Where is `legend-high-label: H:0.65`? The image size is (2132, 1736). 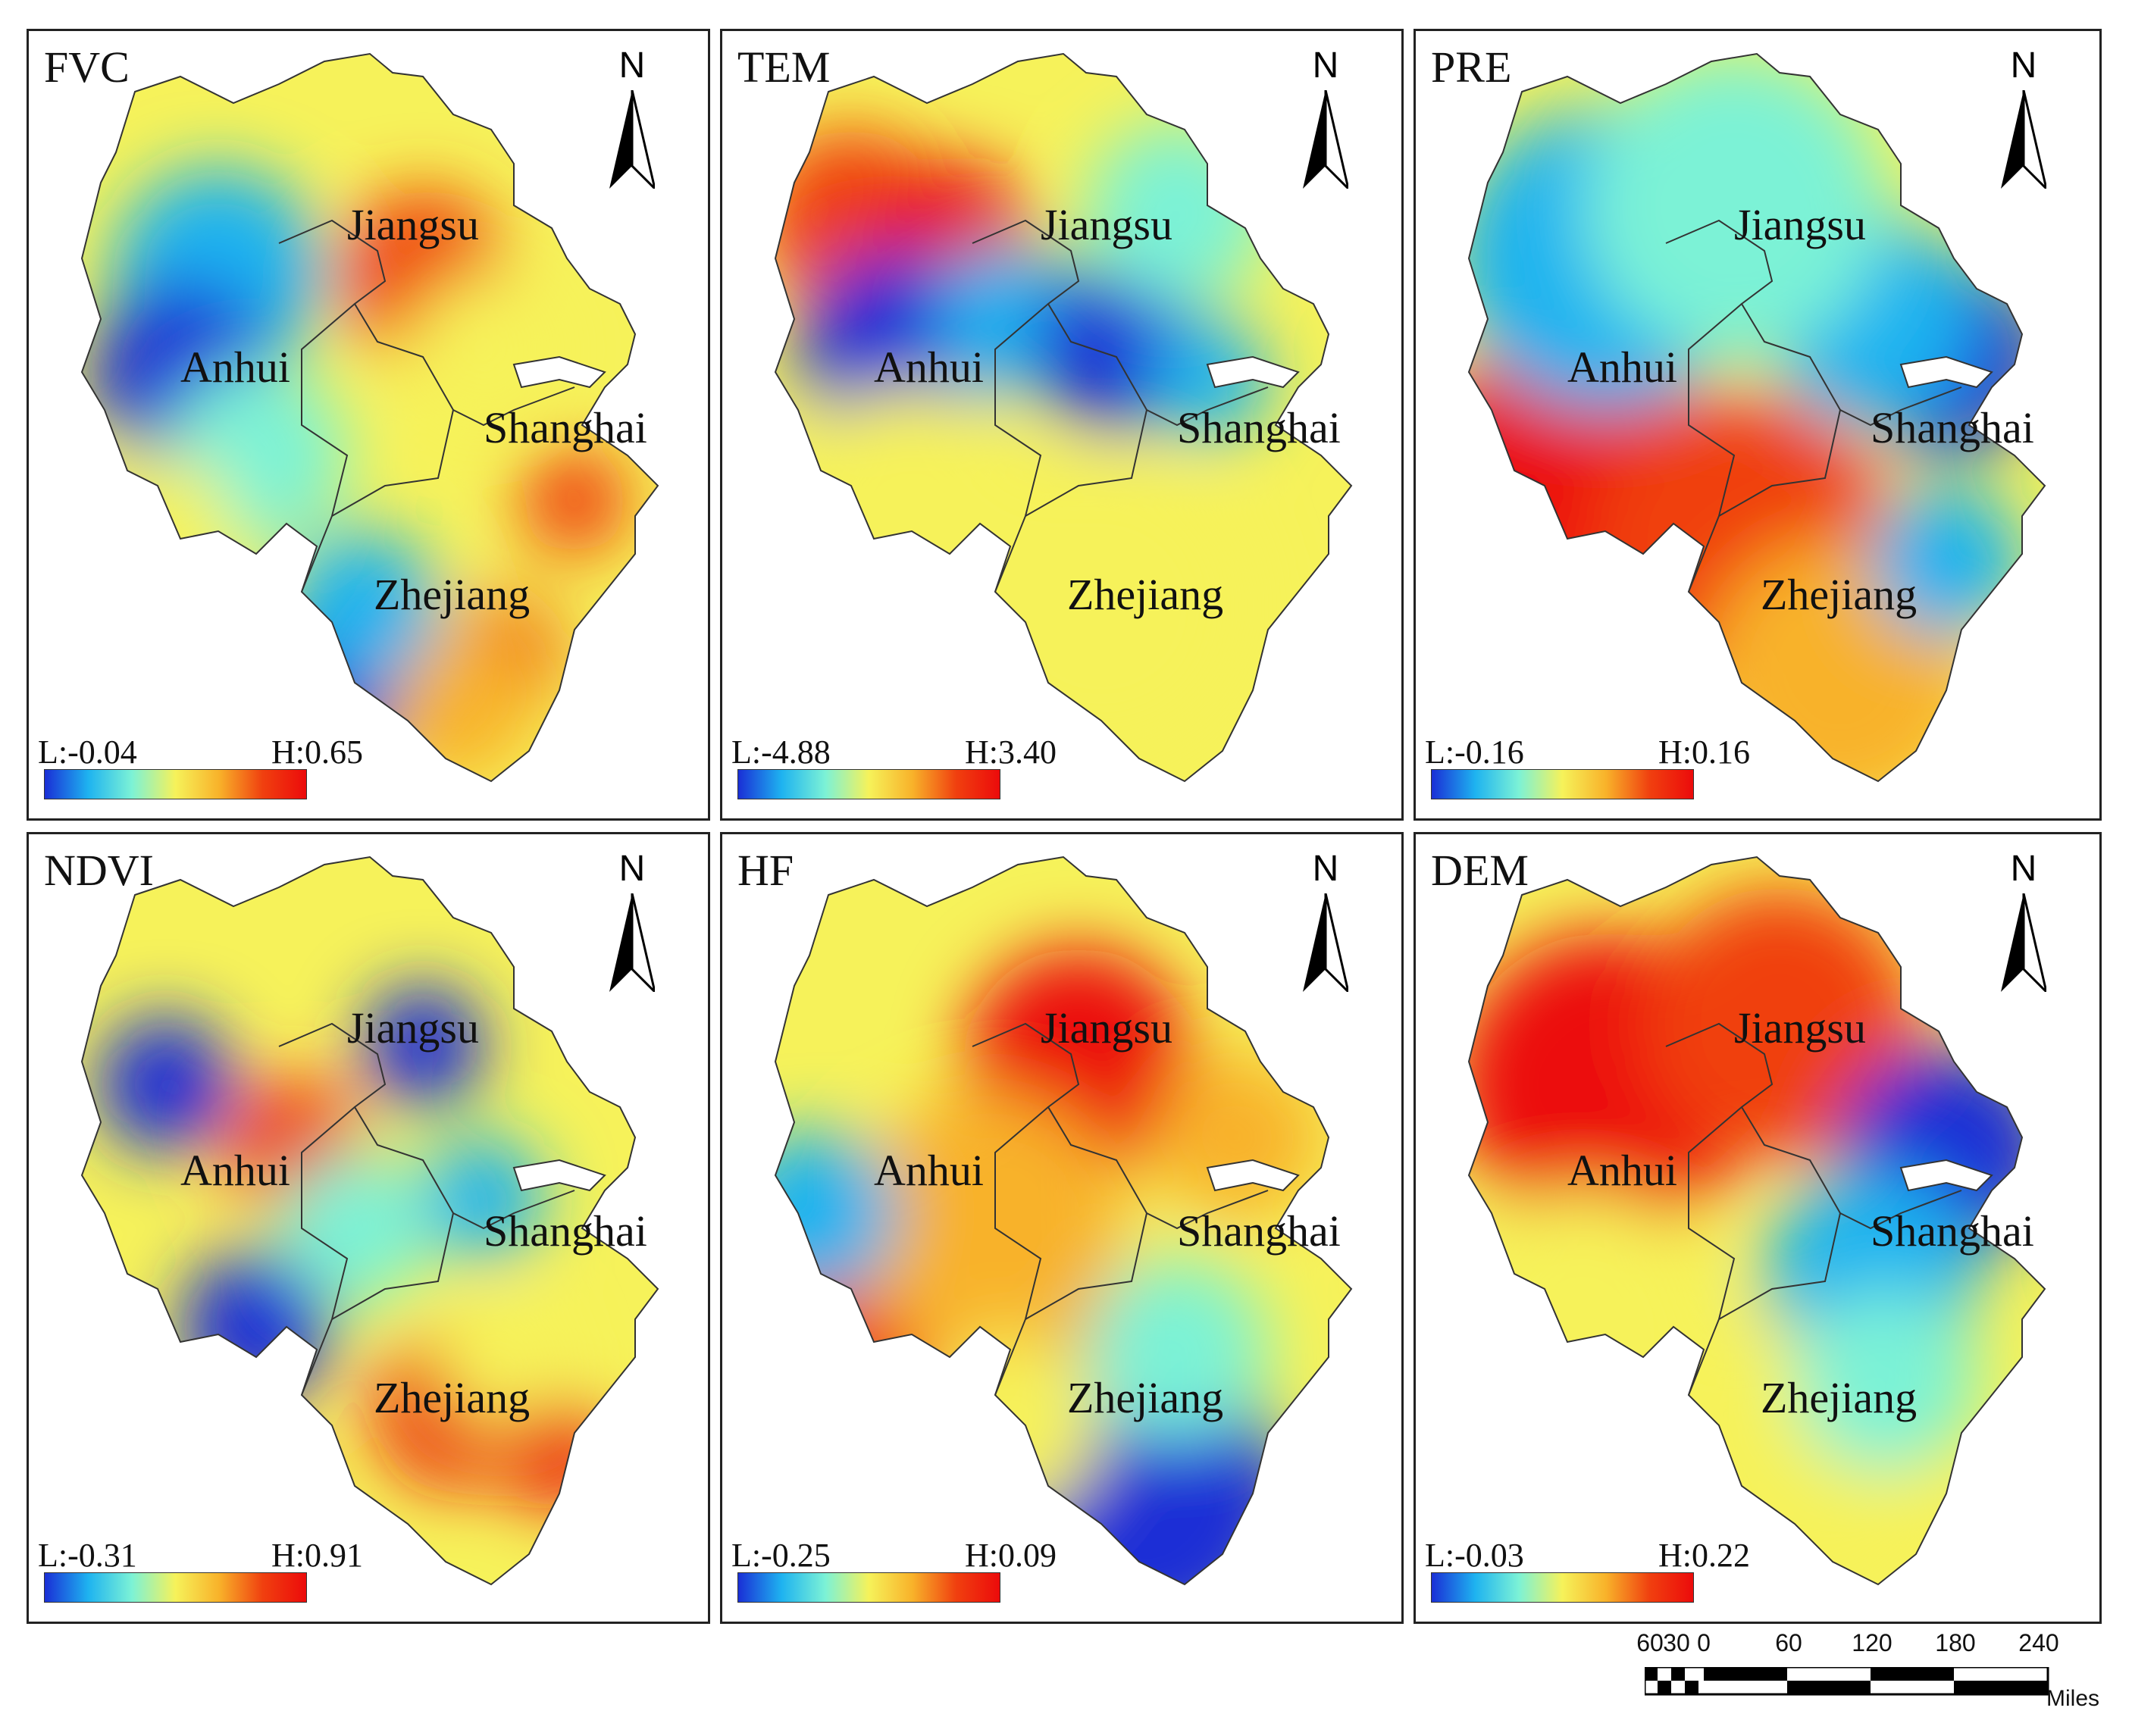 legend-high-label: H:0.65 is located at coordinates (317, 752).